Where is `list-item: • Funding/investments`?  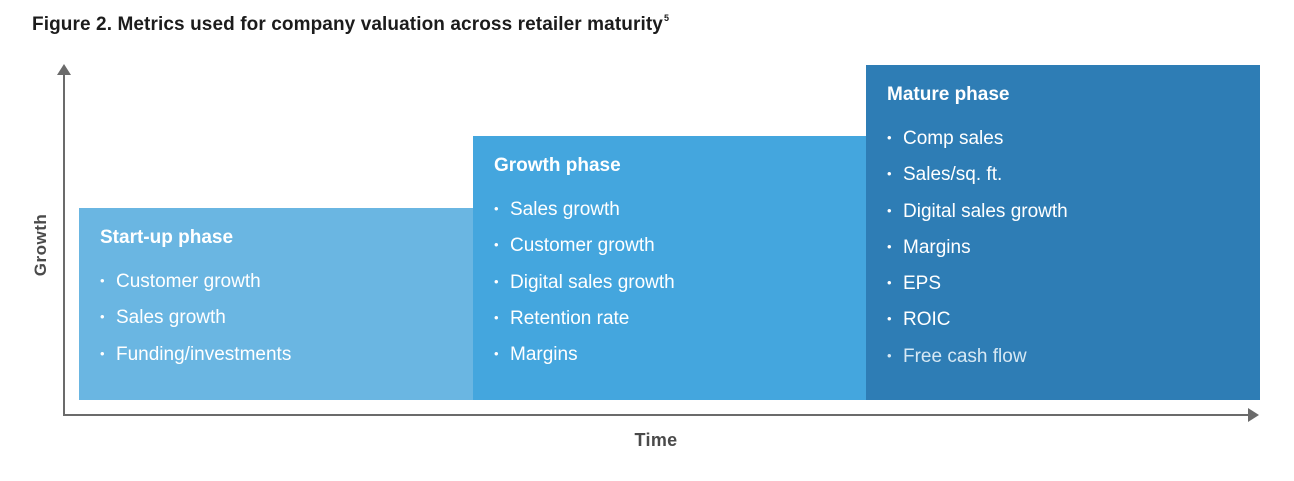
list-item: • Funding/investments is located at coordinates (195, 361).